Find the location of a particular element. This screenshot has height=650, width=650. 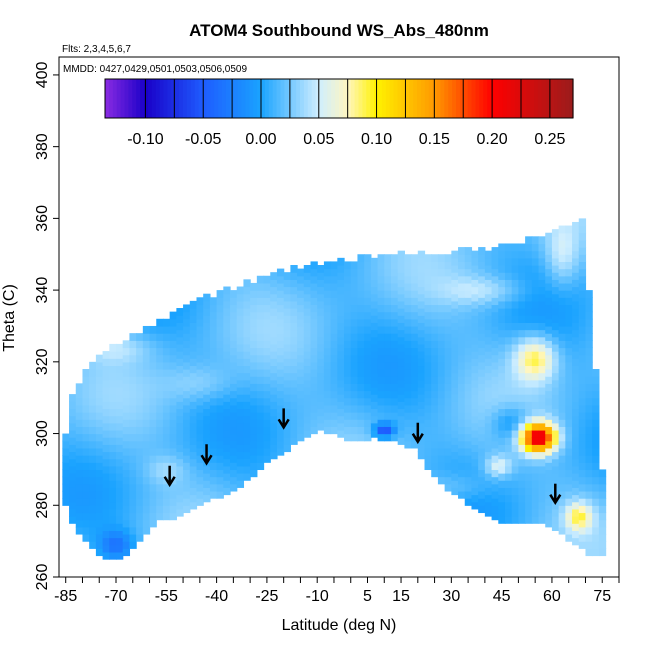

y-tick-label: 400 is located at coordinates (42, 74).